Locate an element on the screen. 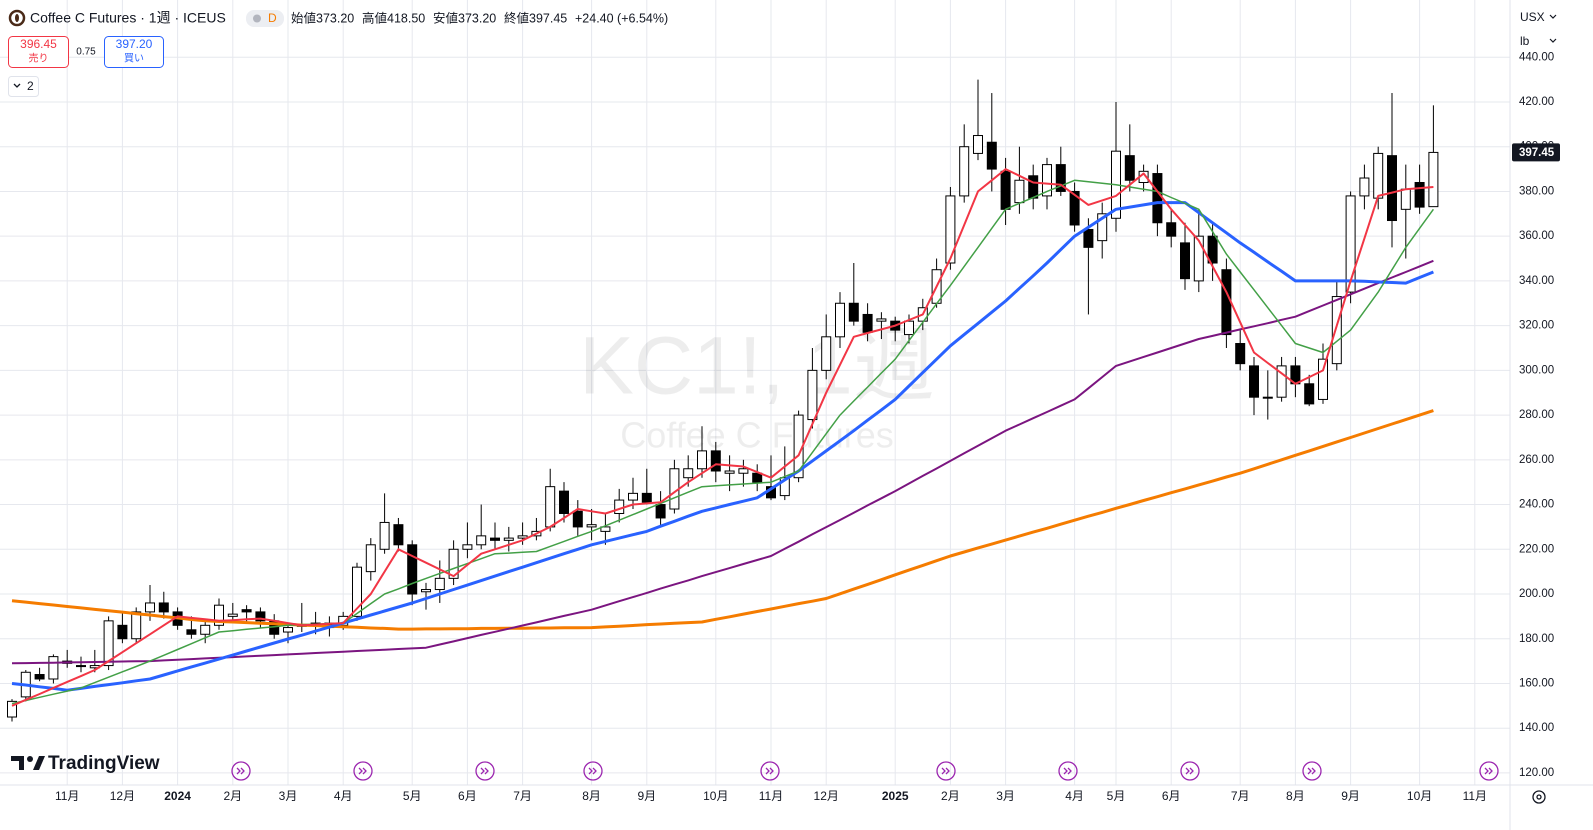 The image size is (1593, 830). watermark: KC1!, 1週 is located at coordinates (756, 366).